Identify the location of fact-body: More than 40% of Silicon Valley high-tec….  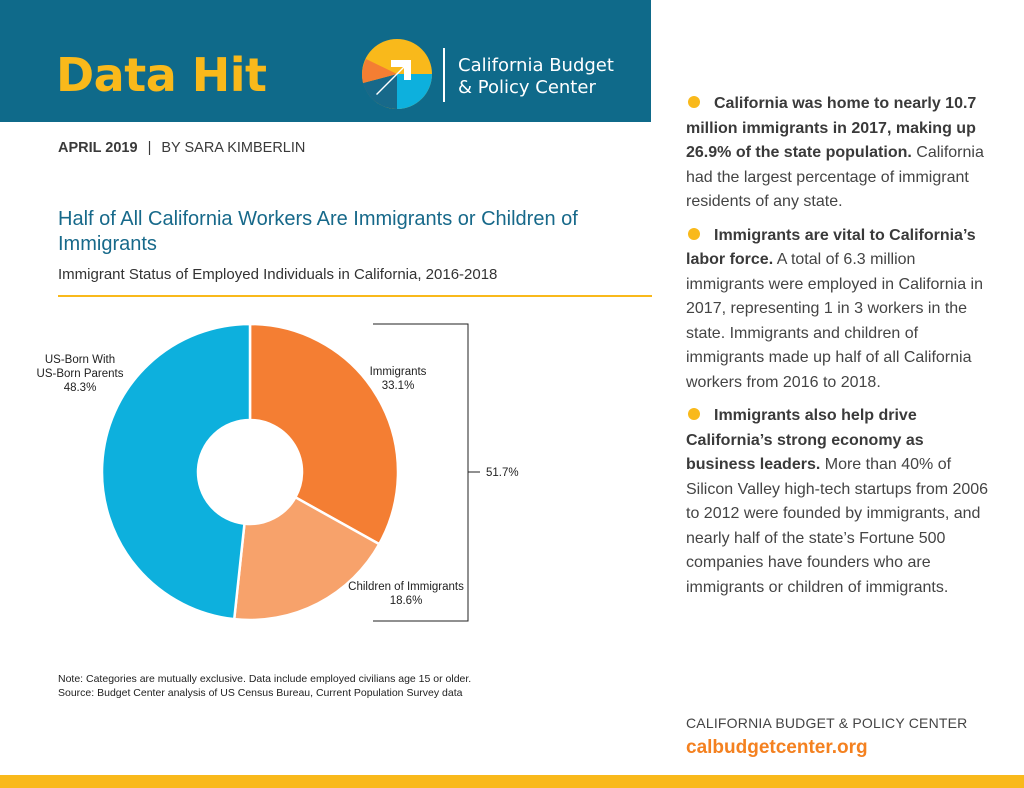
(837, 526).